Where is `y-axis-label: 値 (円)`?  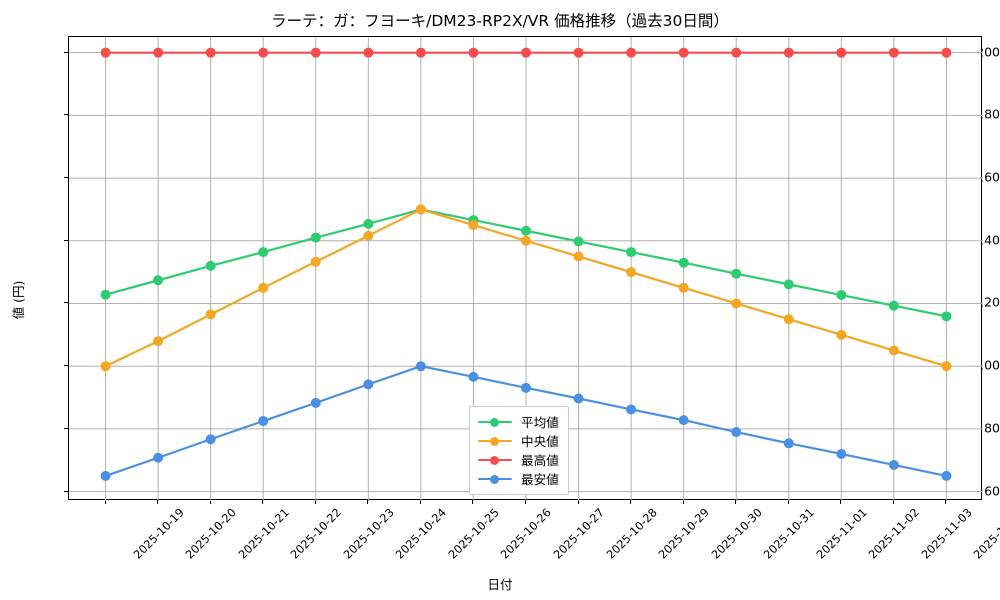
y-axis-label: 値 (円) is located at coordinates (18, 300).